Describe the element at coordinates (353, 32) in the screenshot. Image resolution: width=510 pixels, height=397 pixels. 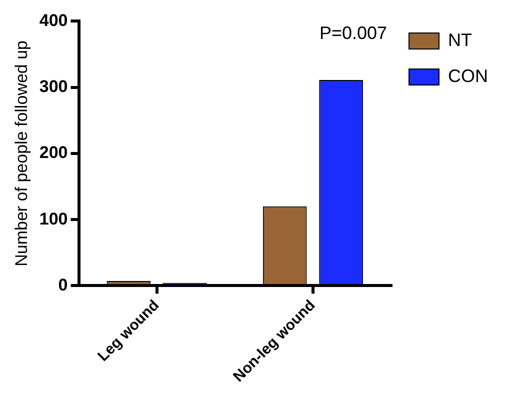
I see `annotation: P=0.007` at that location.